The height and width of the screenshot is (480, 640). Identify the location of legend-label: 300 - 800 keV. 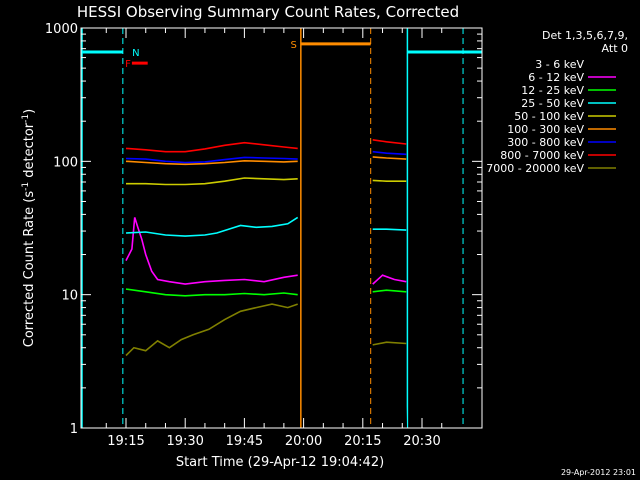
(545, 142).